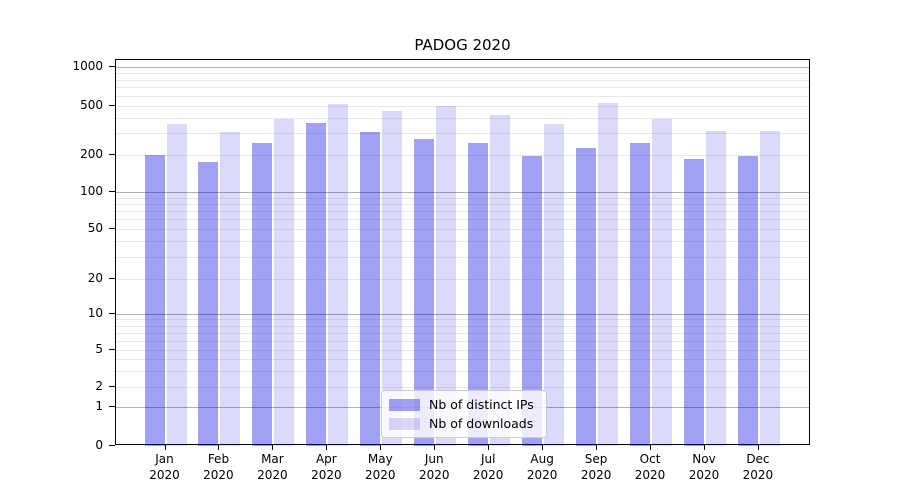  I want to click on x-tick-mark-feb, so click(219, 447).